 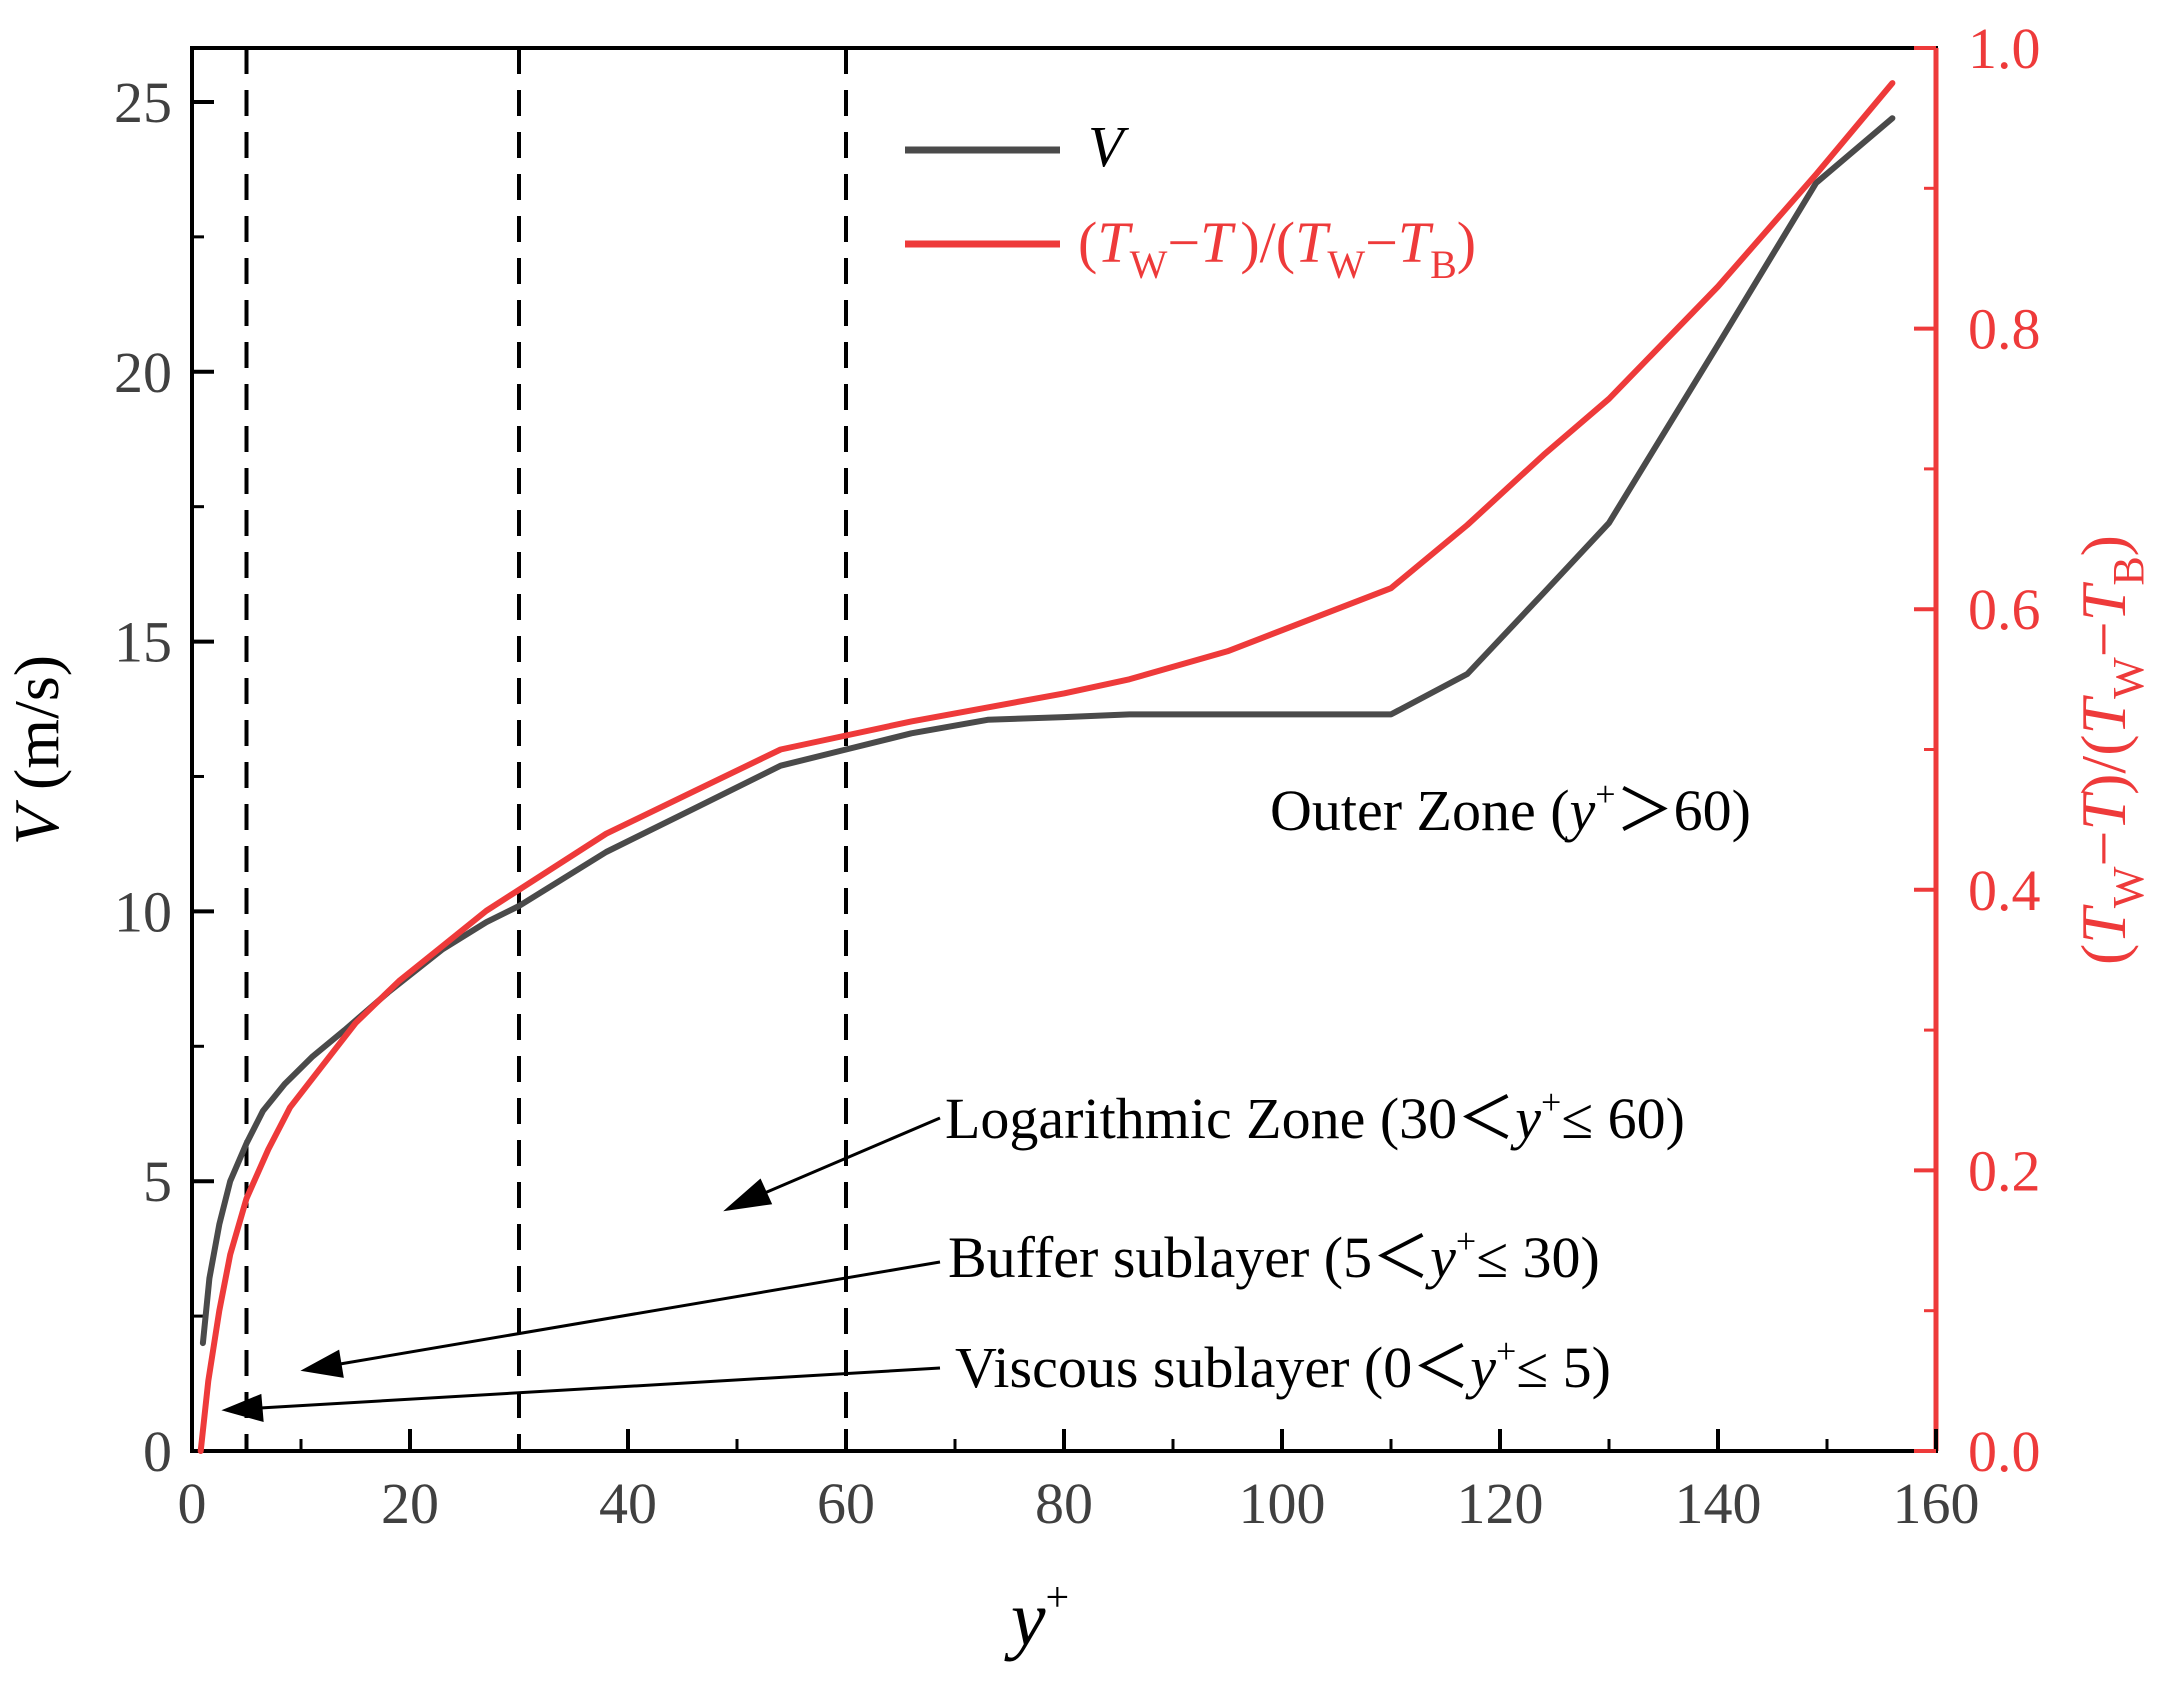 I want to click on annotation-viscous-sublayer: Viscous sublayer (0＜y+≤ 5), so click(x=1283, y=1365).